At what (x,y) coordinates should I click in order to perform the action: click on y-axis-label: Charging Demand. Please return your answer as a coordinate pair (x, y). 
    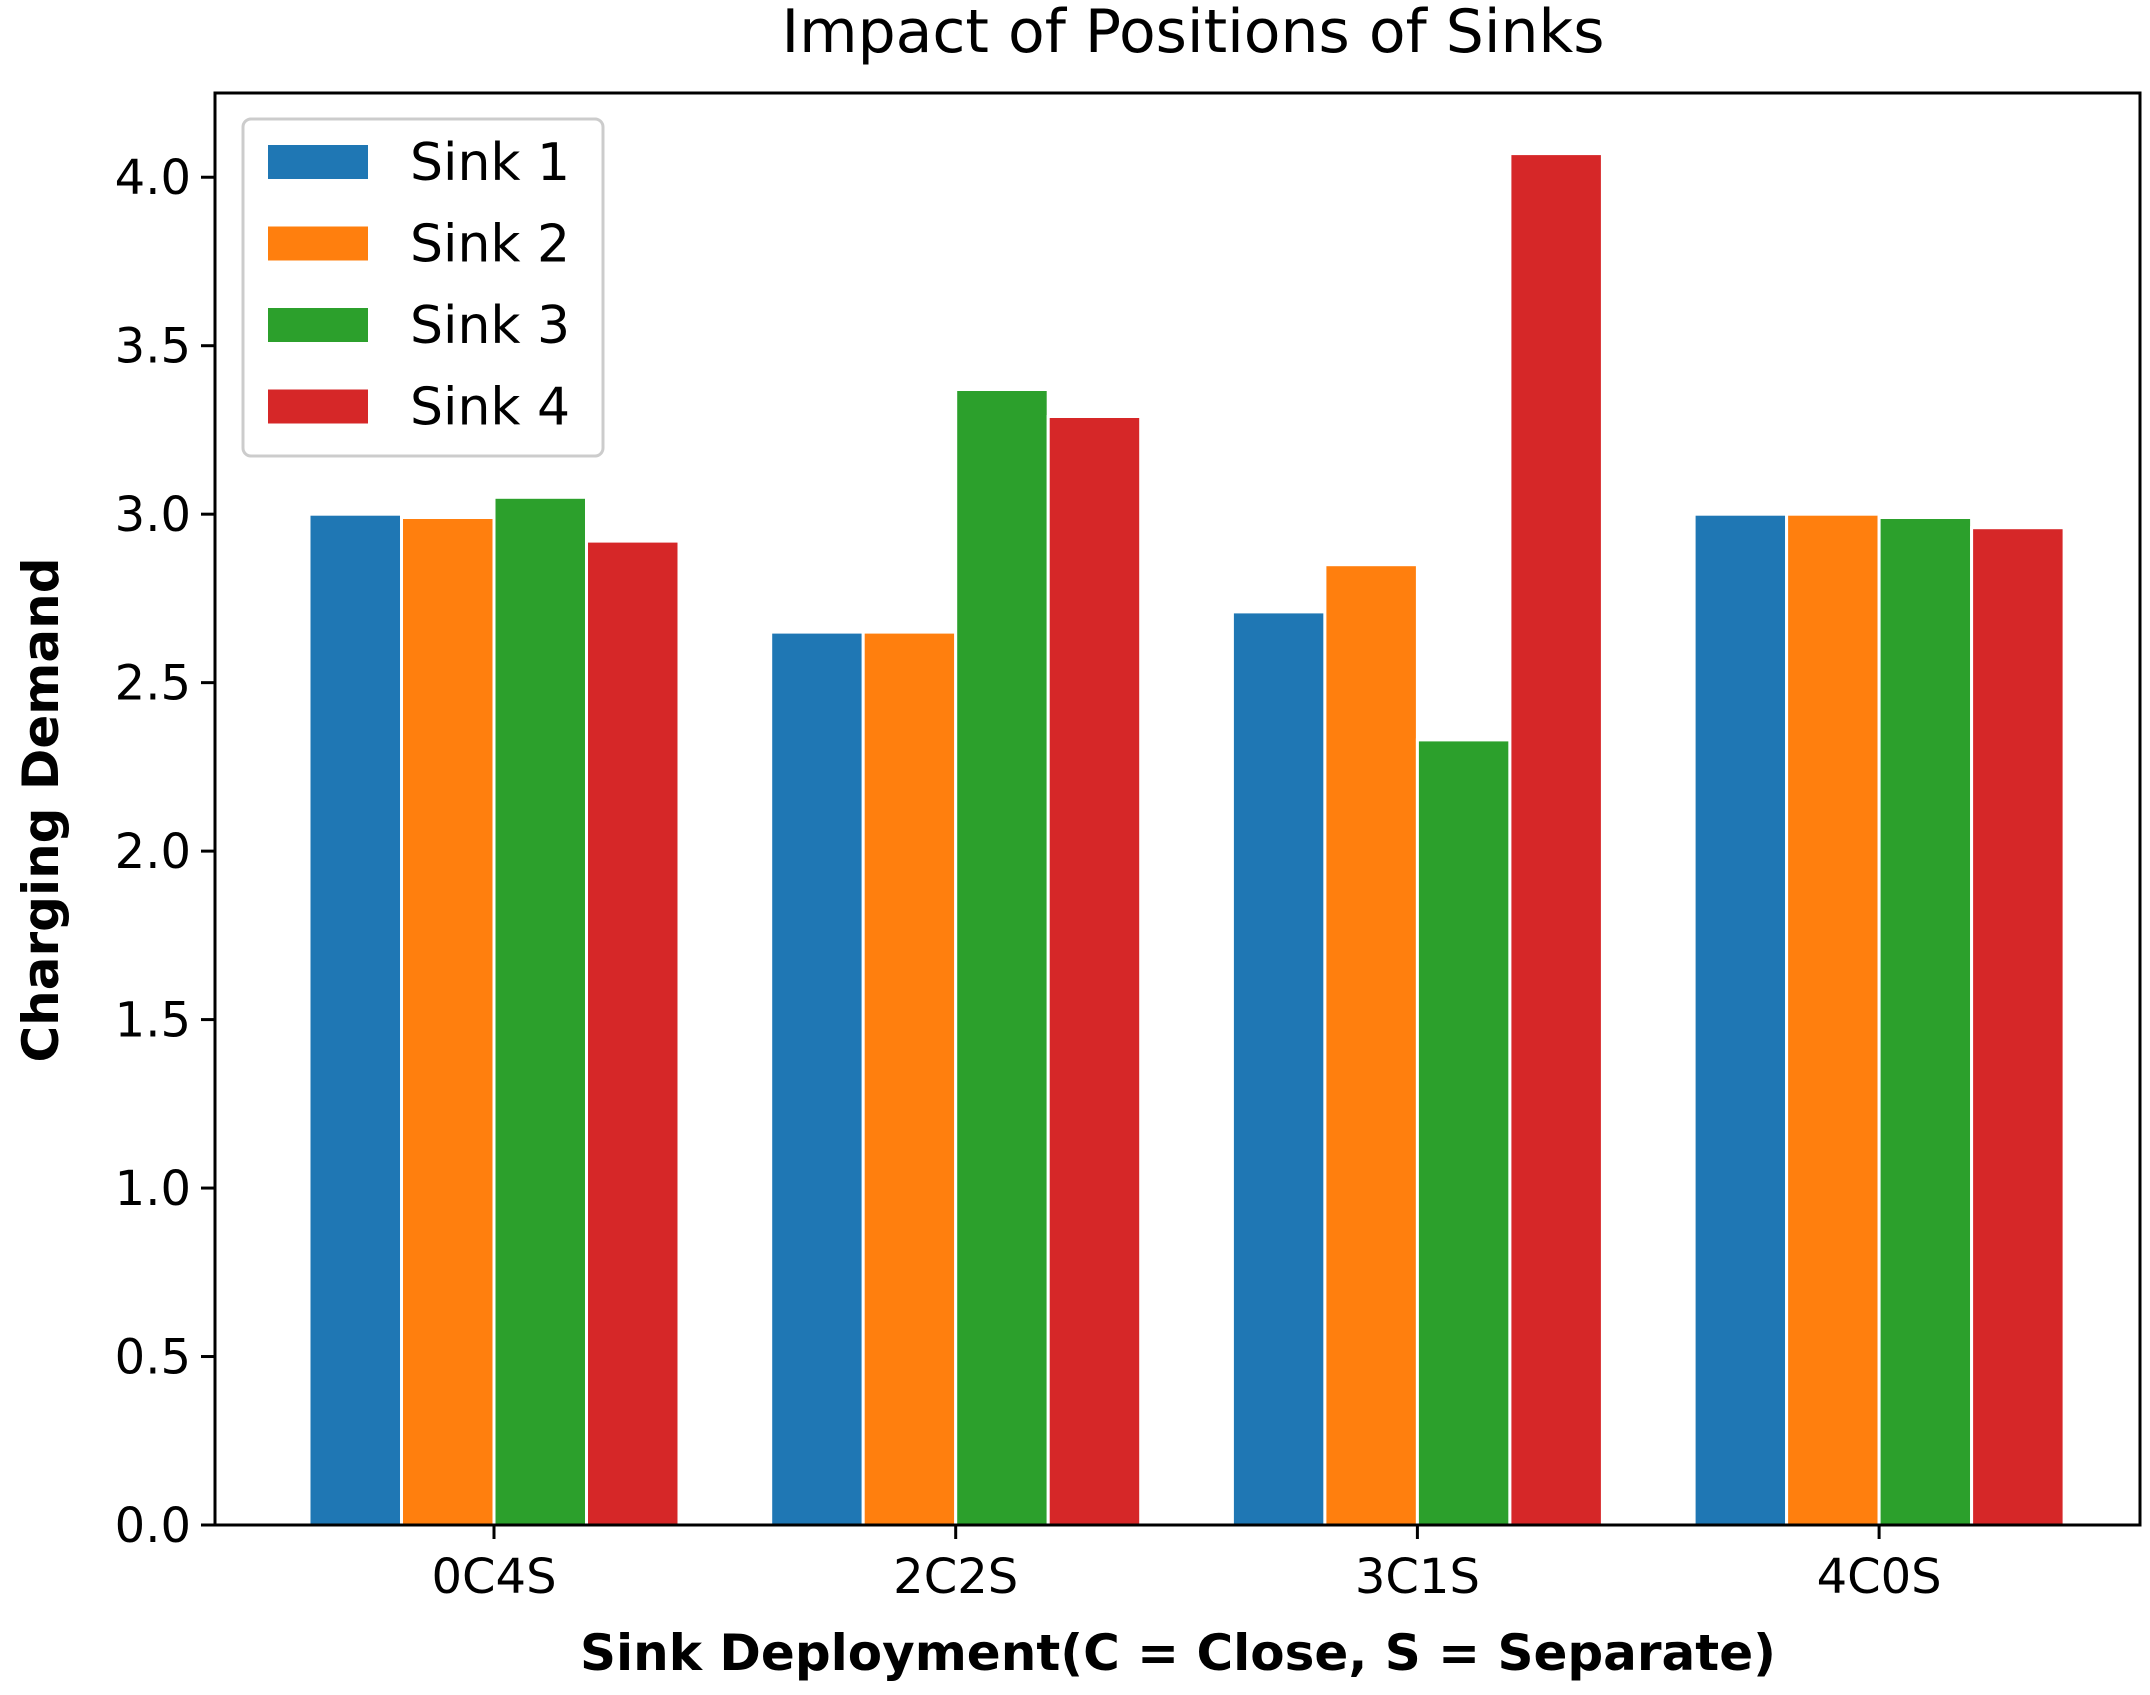
    Looking at the image, I should click on (41, 809).